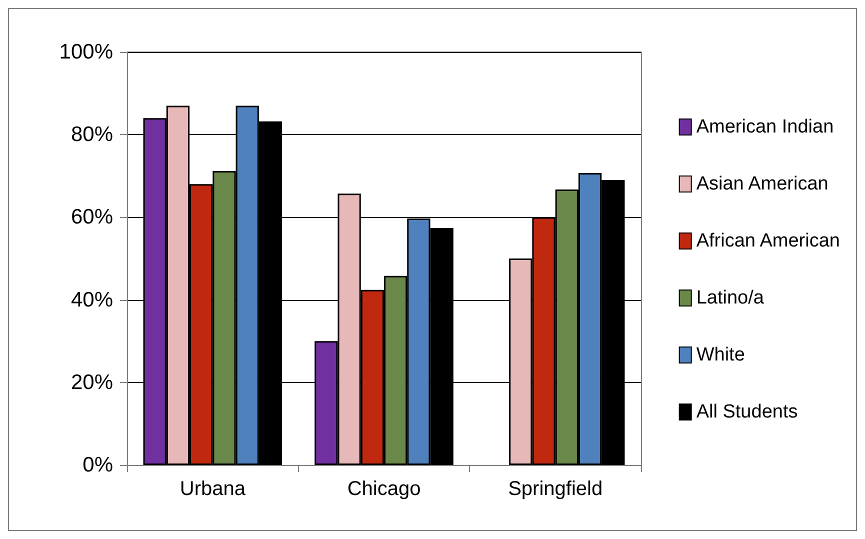 The image size is (865, 539). What do you see at coordinates (97, 465) in the screenshot?
I see `y-tick-label: 0%` at bounding box center [97, 465].